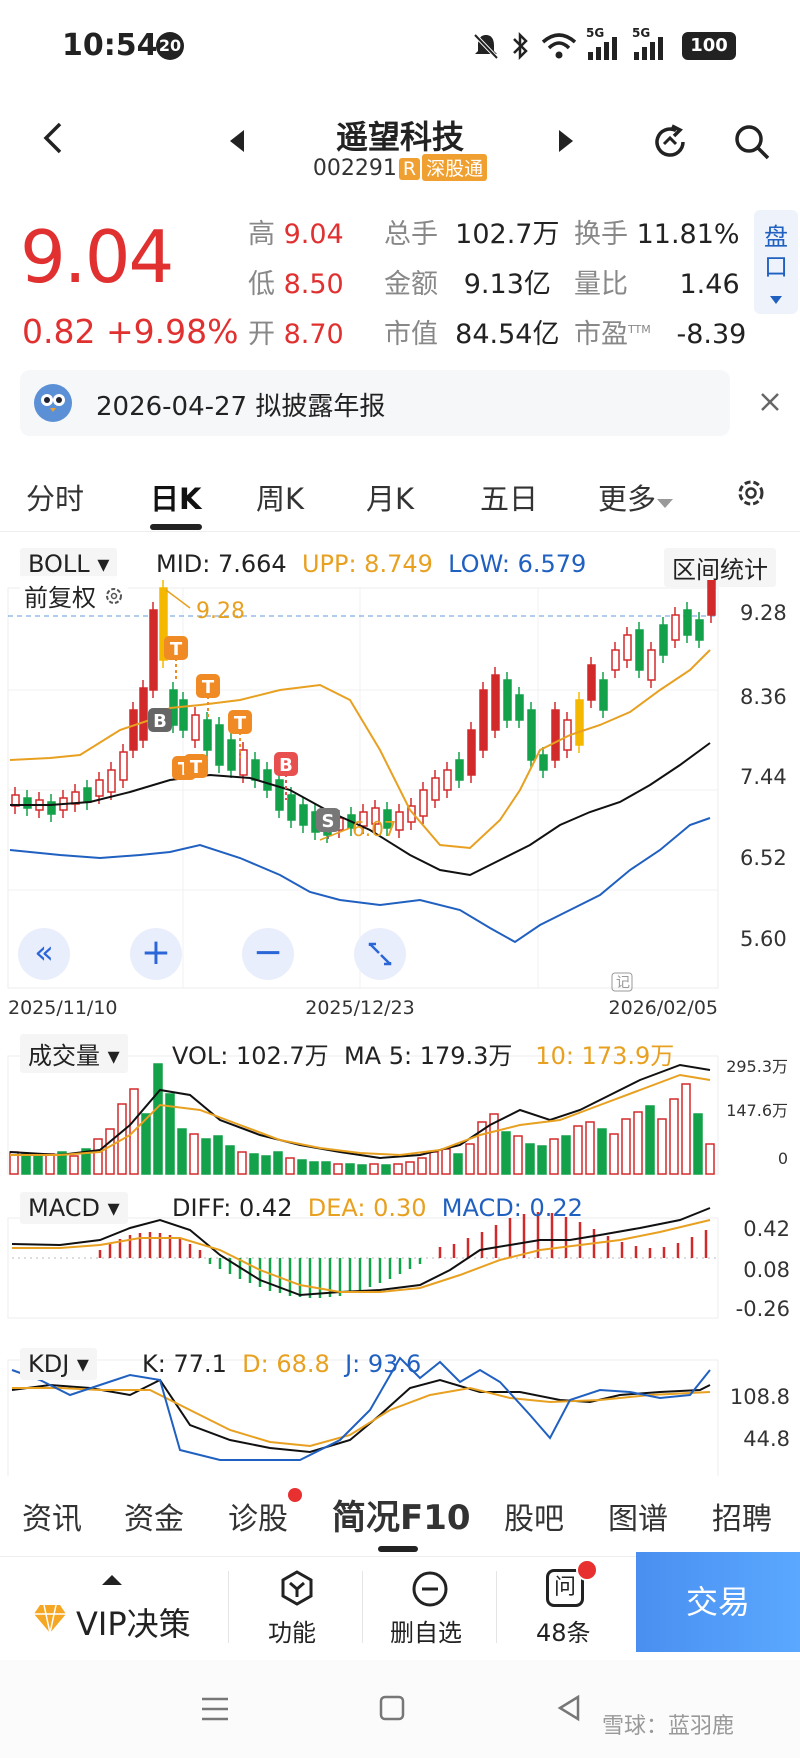  I want to click on kdj-frame, so click(363, 1417).